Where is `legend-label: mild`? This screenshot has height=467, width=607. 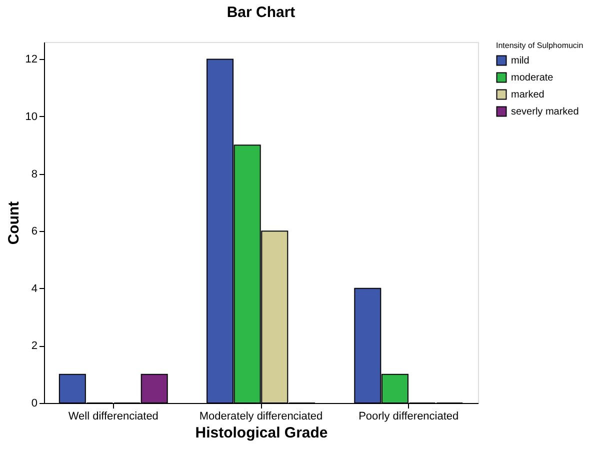 legend-label: mild is located at coordinates (520, 61).